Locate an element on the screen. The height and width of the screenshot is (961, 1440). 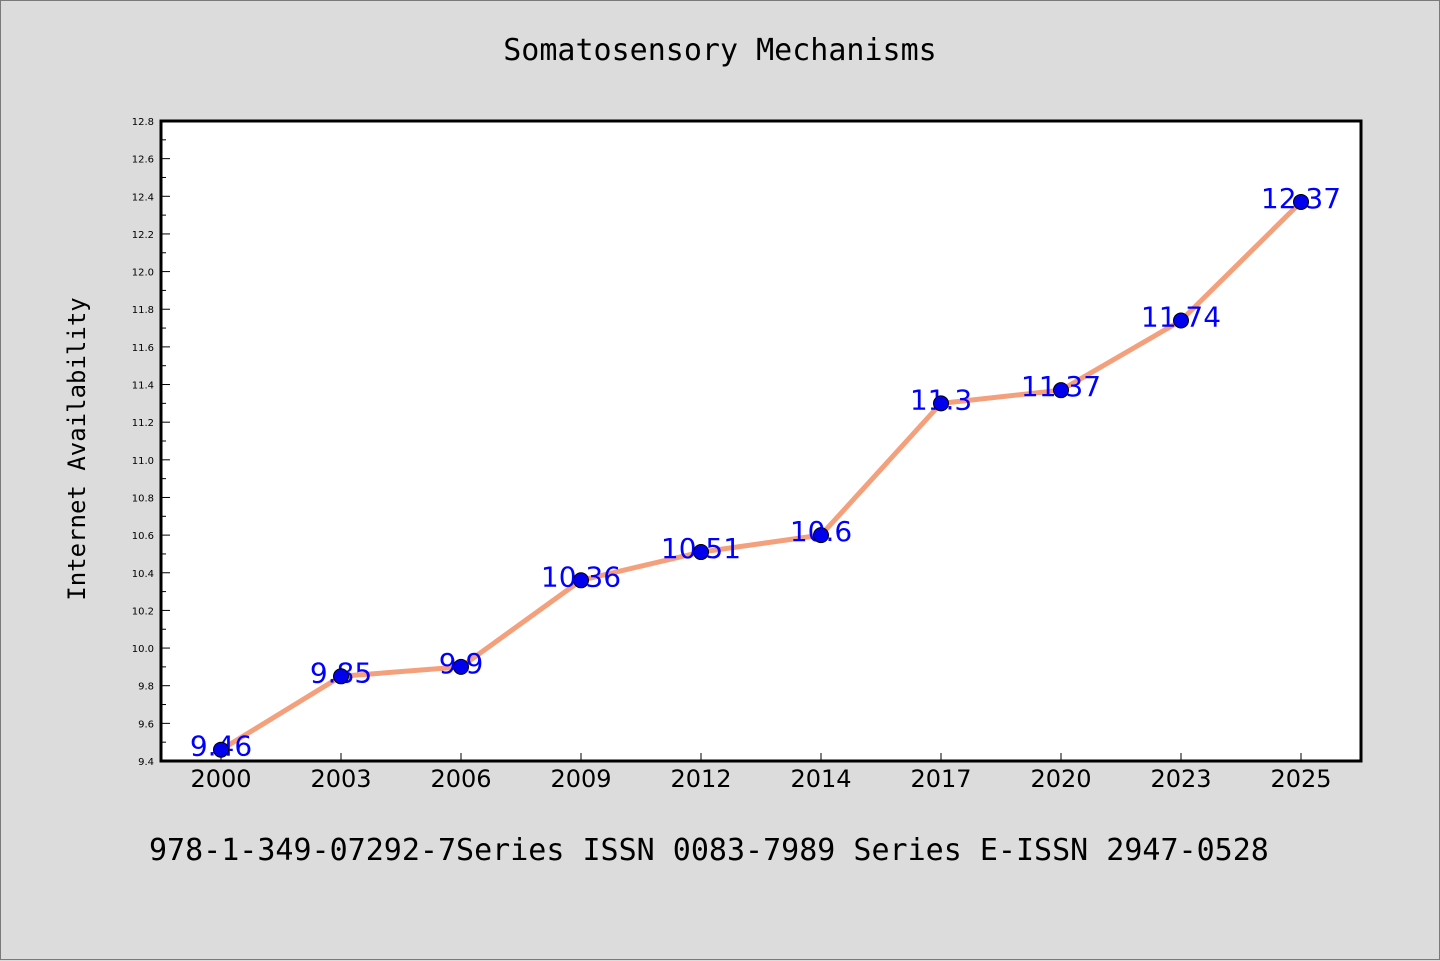
y-tick-label: 10.4 is located at coordinates (143, 574).